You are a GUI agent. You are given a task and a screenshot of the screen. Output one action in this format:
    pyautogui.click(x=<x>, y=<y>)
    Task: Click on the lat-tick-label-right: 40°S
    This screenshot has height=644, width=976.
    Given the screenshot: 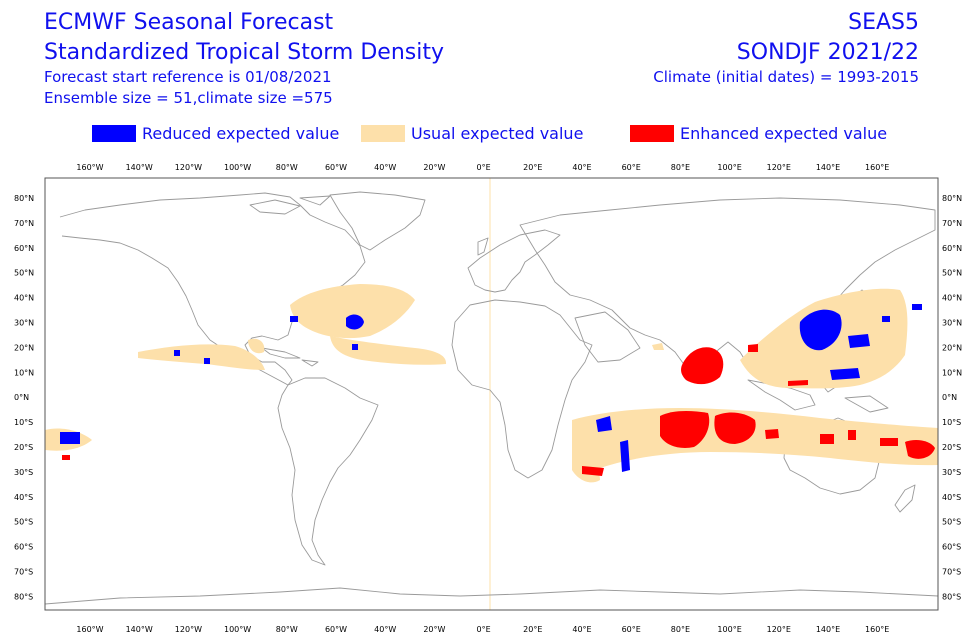 What is the action you would take?
    pyautogui.click(x=951, y=497)
    